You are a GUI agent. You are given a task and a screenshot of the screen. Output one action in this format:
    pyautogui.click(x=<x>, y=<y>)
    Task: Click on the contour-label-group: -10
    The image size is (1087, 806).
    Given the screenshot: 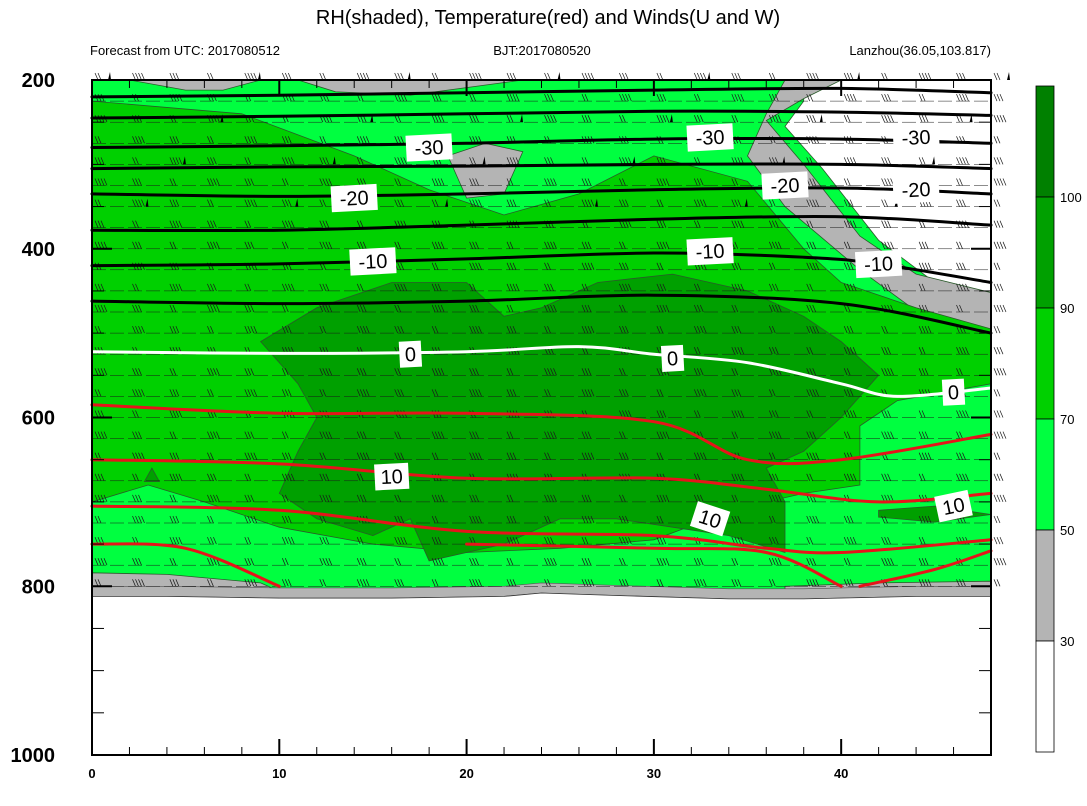 What is the action you would take?
    pyautogui.click(x=878, y=264)
    